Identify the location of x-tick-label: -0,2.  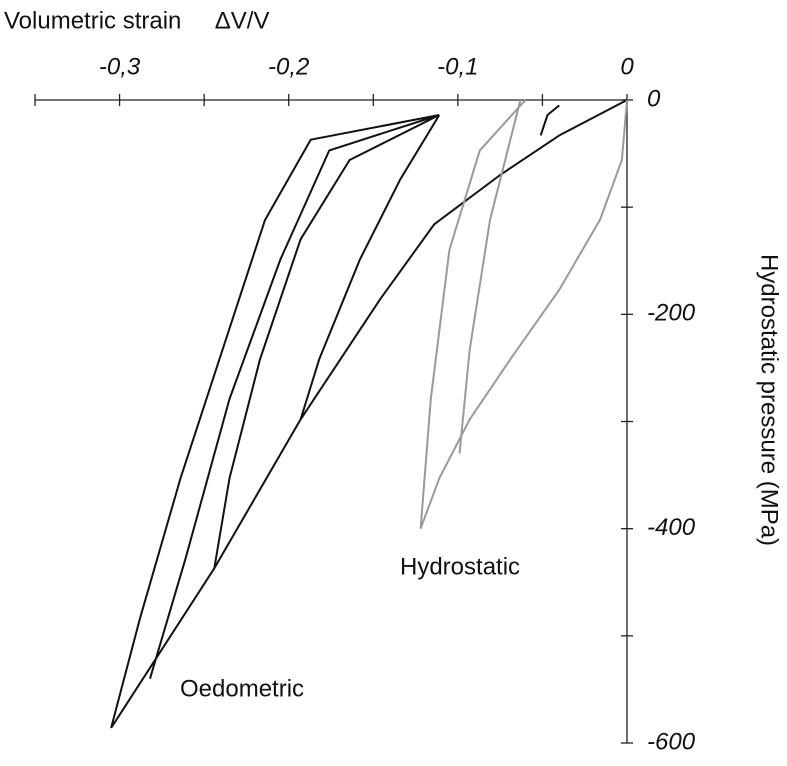
(288, 66).